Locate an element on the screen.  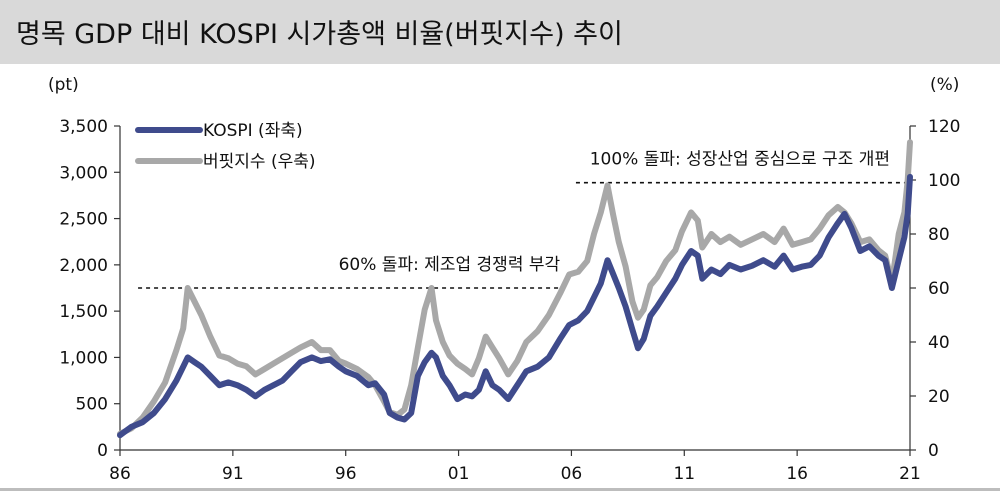
page-title: 명목 GDP 대비 KOSPI 시가총액 비율(버핏지수) 추이 is located at coordinates (319, 34).